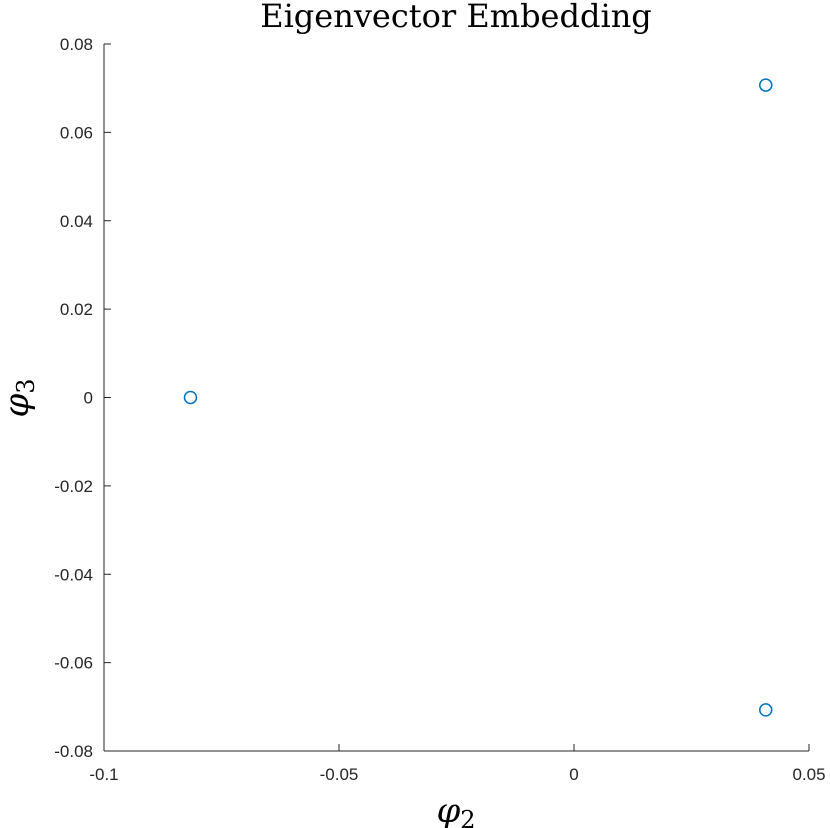 Image resolution: width=830 pixels, height=828 pixels. Describe the element at coordinates (103, 774) in the screenshot. I see `x-tick-label: -0.1` at that location.